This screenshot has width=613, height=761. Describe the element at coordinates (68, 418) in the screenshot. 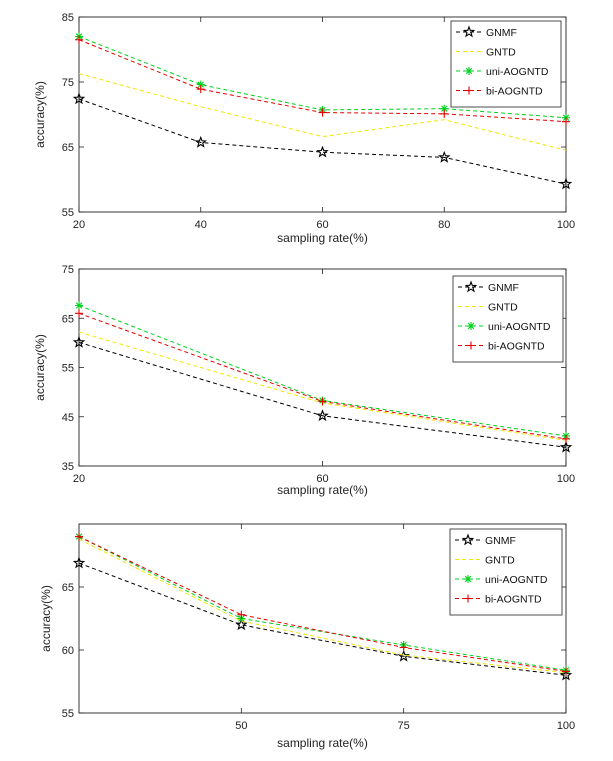

I see `y-tick-label: 45` at that location.